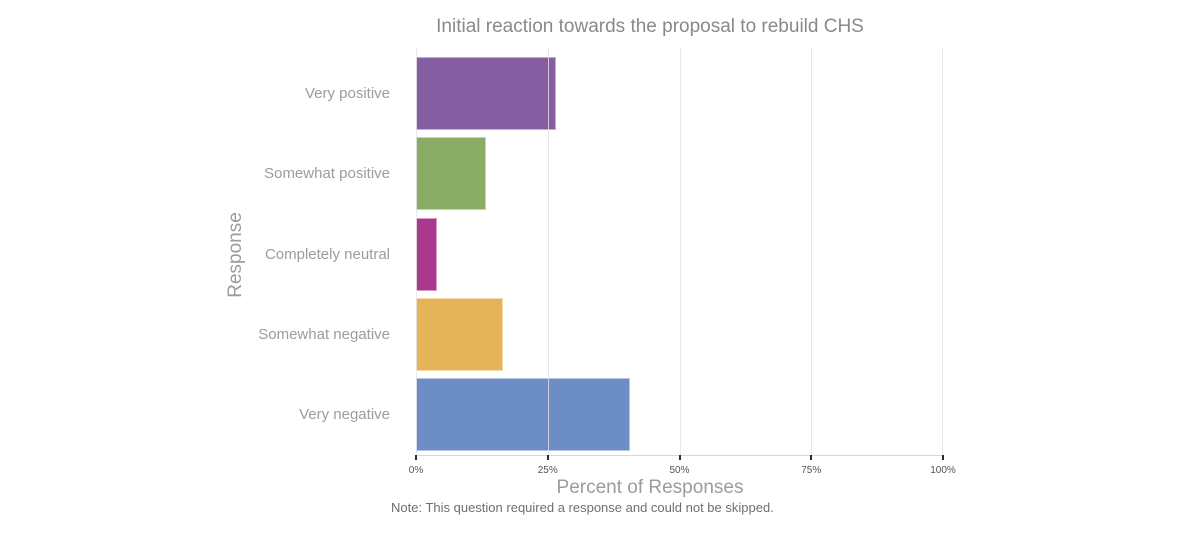 This screenshot has width=1197, height=553. I want to click on bar-completely-neutral, so click(427, 254).